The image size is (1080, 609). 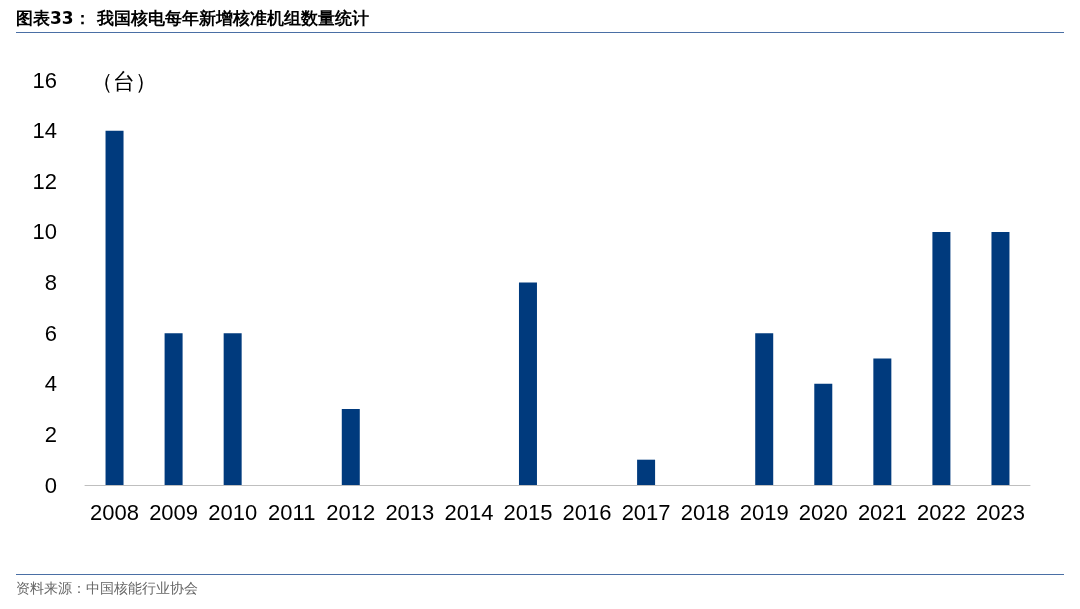 I want to click on y-tick-label: 0, so click(x=50, y=485).